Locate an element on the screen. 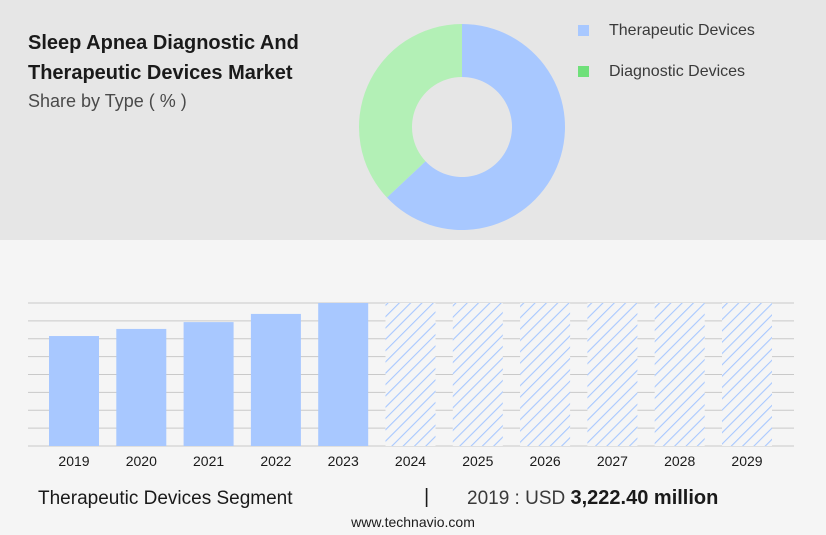  legend-label-therapeutic: Therapeutic Devices is located at coordinates (682, 30).